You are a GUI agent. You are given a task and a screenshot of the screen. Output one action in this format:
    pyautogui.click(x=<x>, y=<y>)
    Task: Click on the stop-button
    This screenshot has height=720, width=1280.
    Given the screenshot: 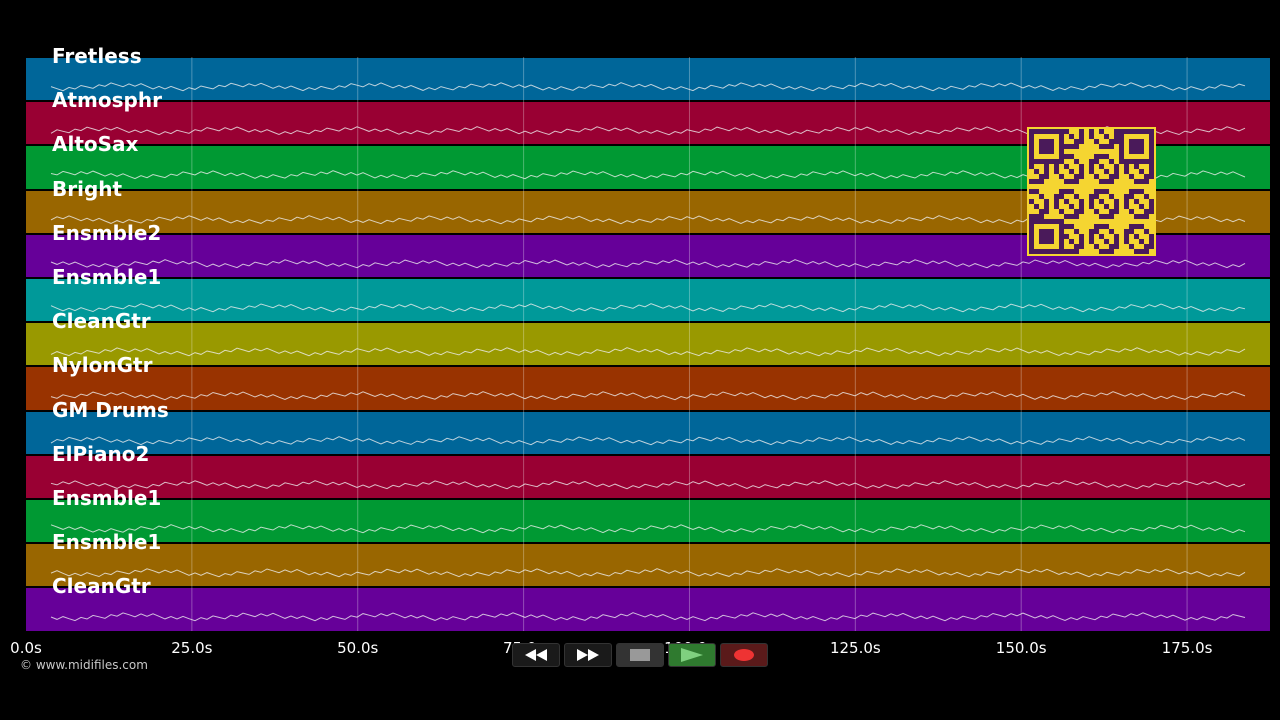 What is the action you would take?
    pyautogui.click(x=640, y=655)
    